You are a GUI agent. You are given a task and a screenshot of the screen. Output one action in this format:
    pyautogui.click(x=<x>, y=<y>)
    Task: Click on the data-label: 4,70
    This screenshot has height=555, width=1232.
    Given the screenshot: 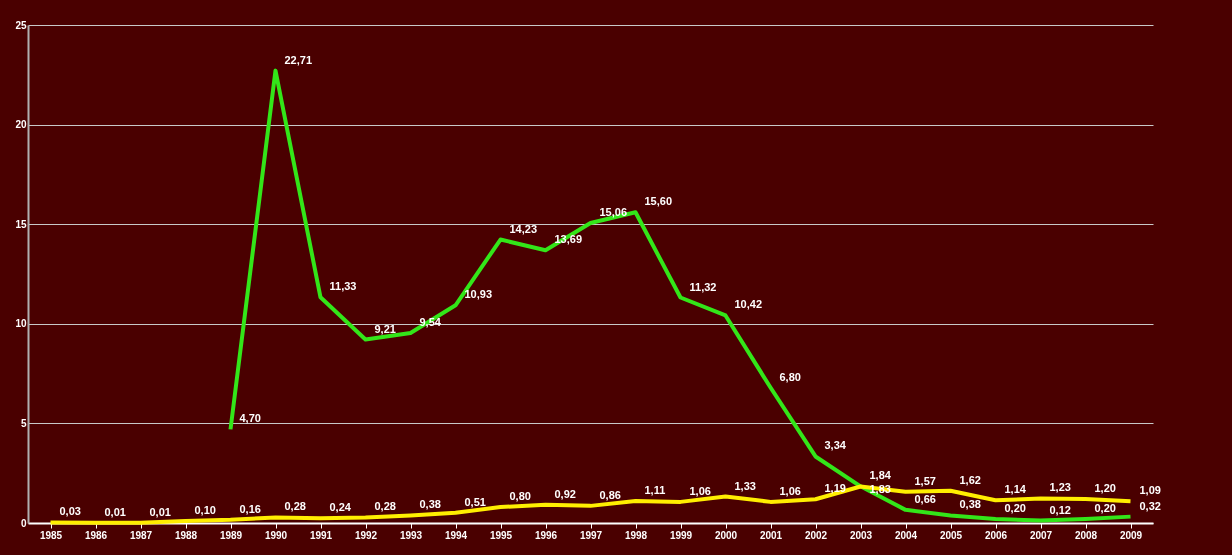 What is the action you would take?
    pyautogui.click(x=250, y=418)
    